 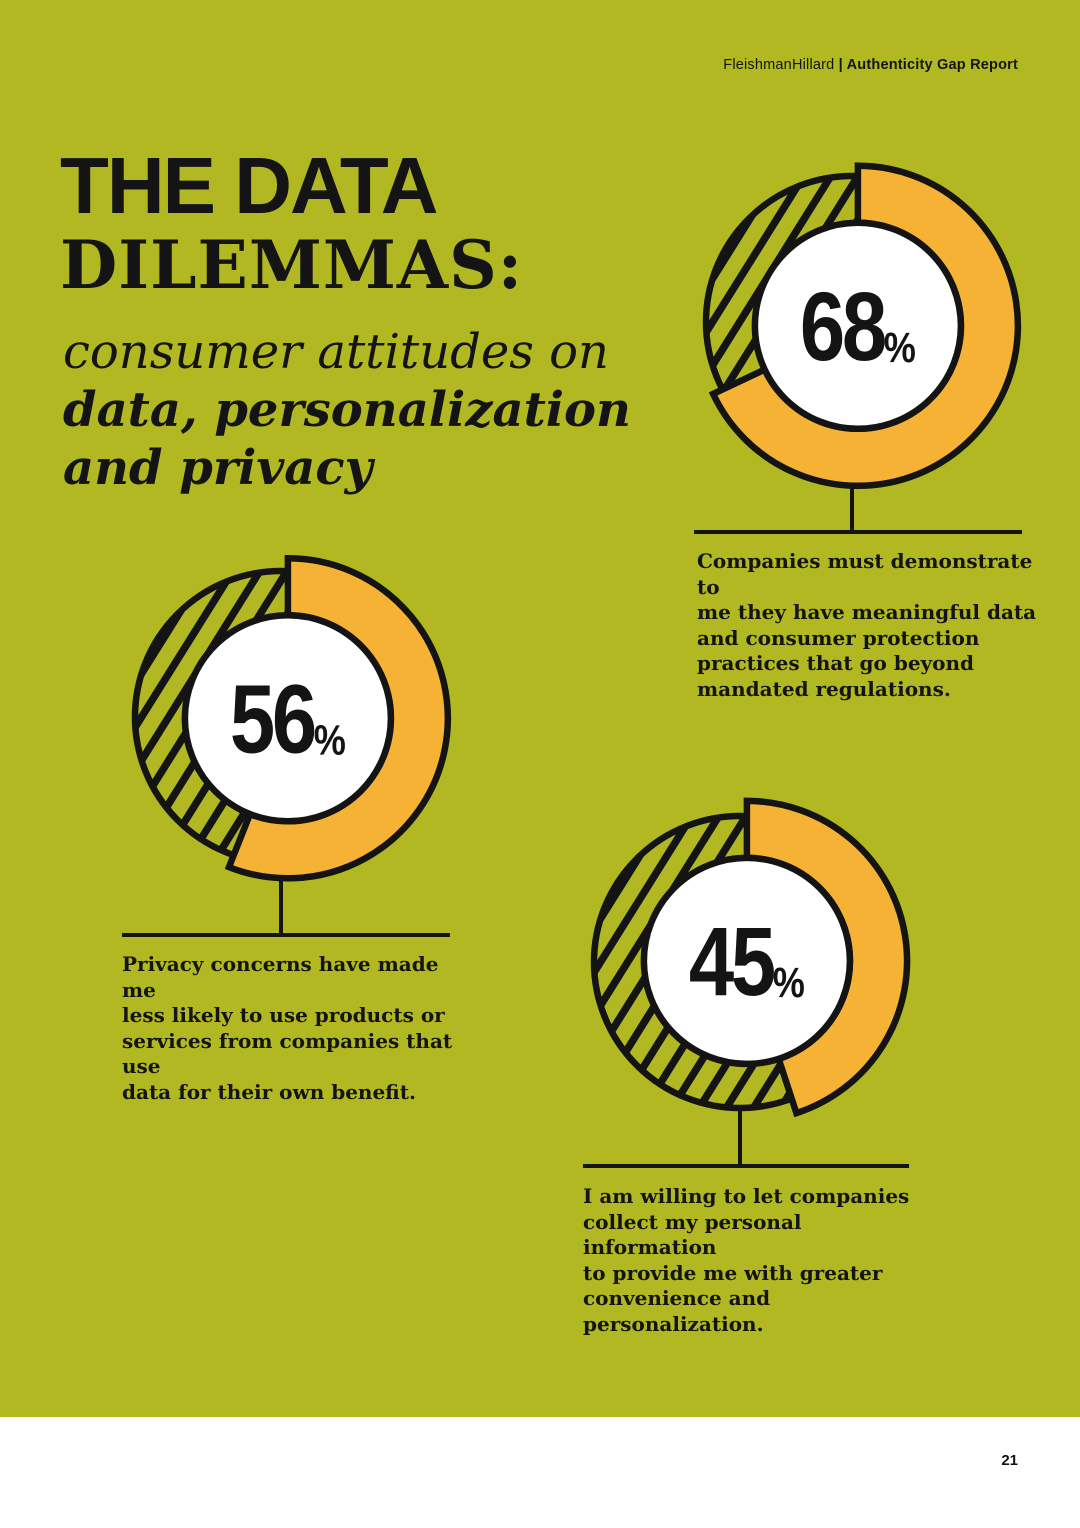 I want to click on page-subtitle-line1: consumer attitudes on, so click(x=336, y=352).